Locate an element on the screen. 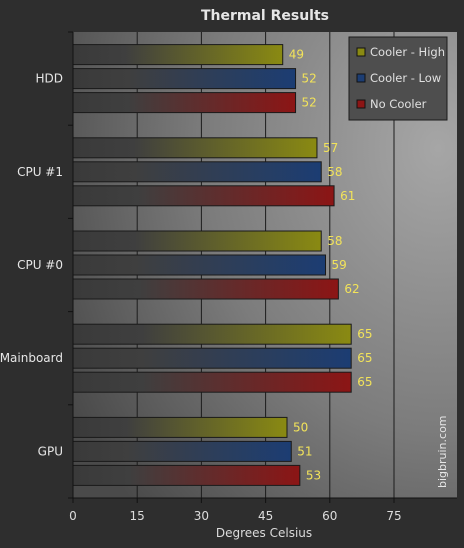  data-label: 61 is located at coordinates (347, 196).